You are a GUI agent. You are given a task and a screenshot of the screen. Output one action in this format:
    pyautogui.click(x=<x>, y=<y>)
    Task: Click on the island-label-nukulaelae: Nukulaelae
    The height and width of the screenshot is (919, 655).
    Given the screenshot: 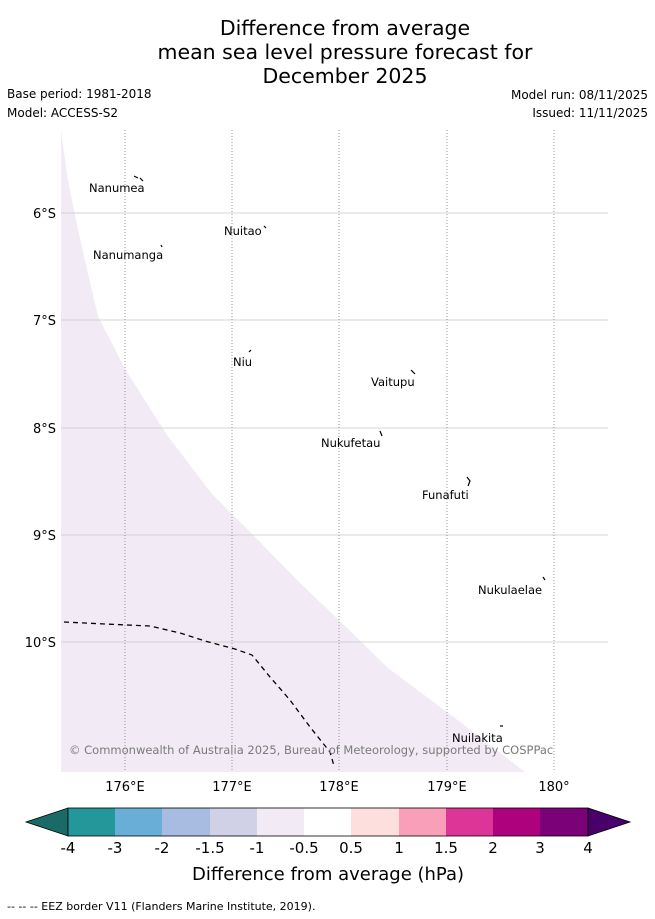 What is the action you would take?
    pyautogui.click(x=510, y=590)
    